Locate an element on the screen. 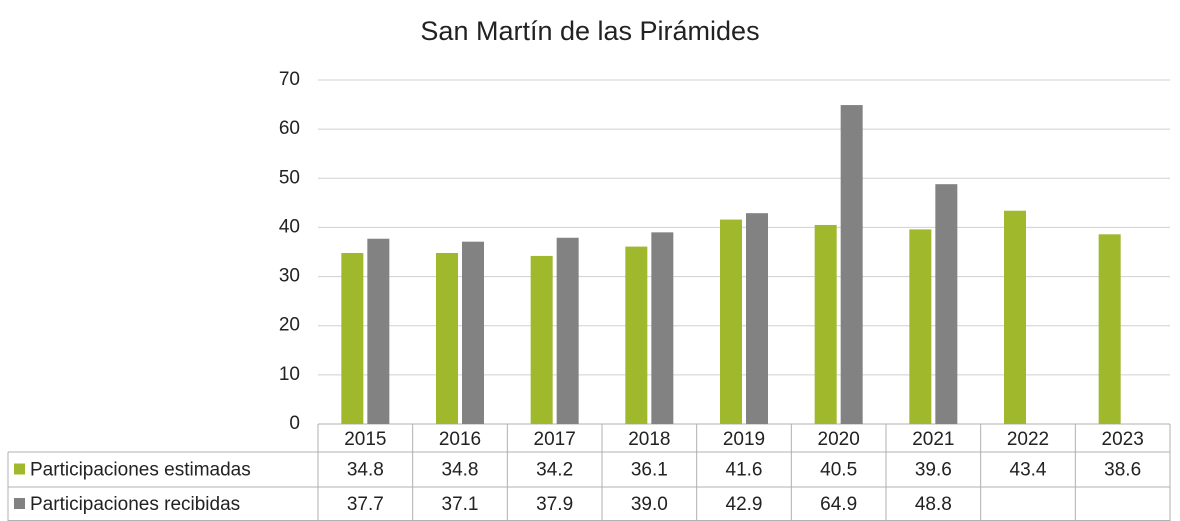 This screenshot has width=1180, height=521. y-tick-label: 10 is located at coordinates (289, 374).